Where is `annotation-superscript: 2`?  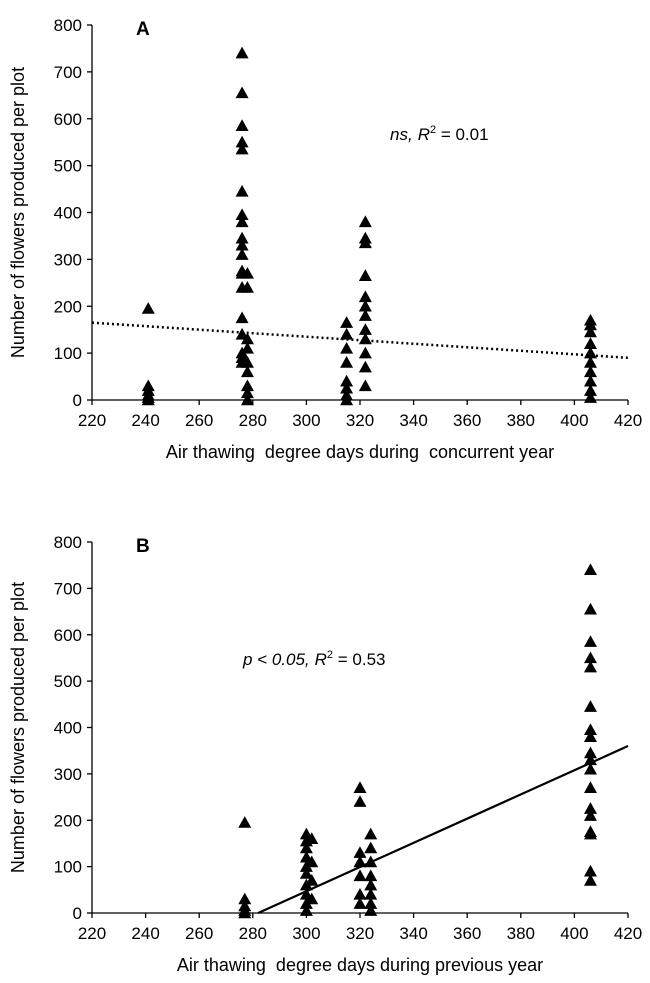 annotation-superscript: 2 is located at coordinates (330, 655).